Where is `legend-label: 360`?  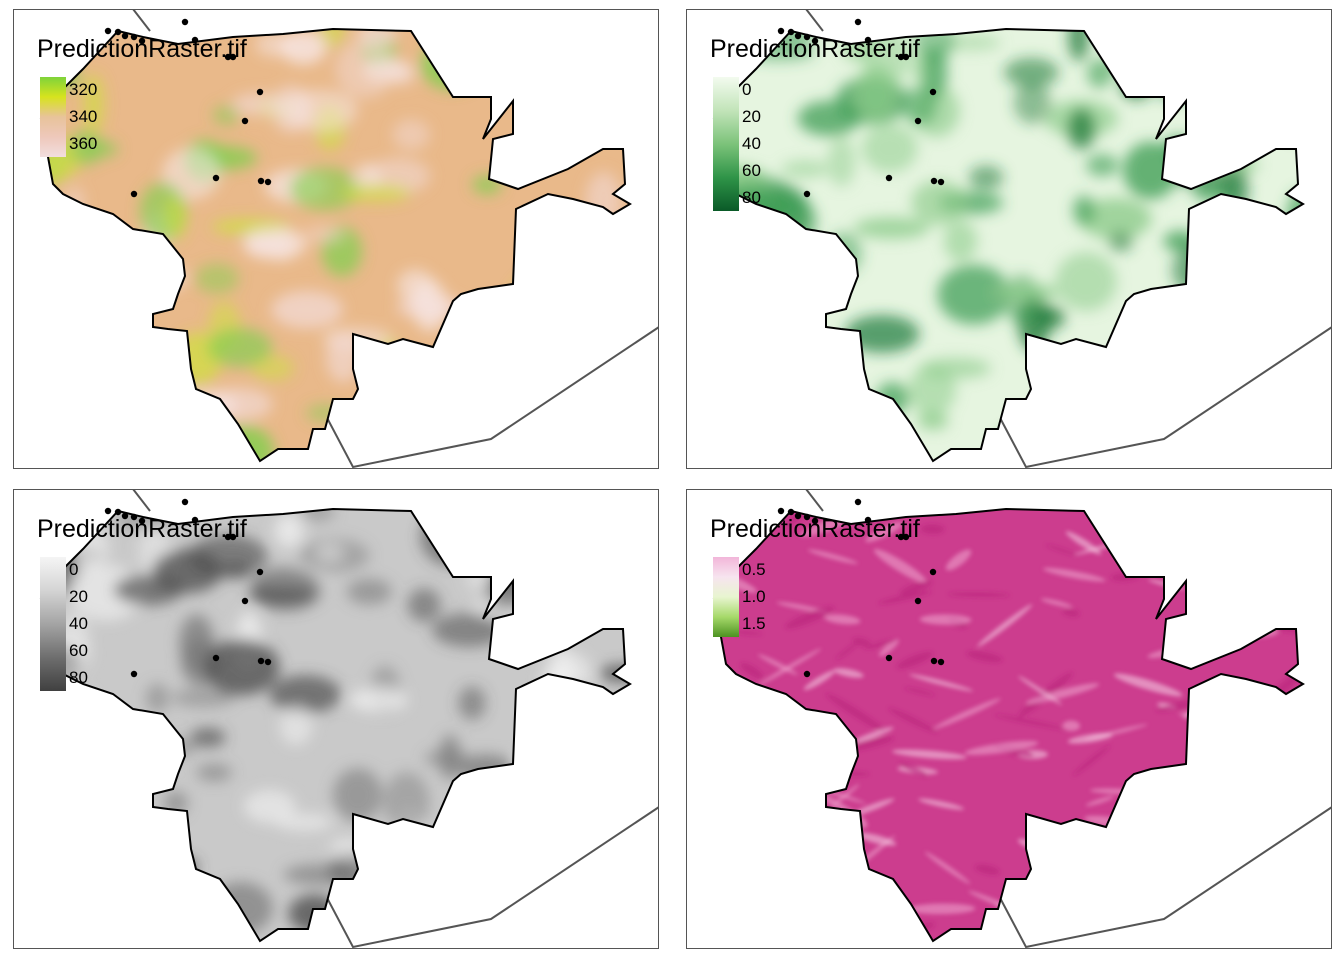 legend-label: 360 is located at coordinates (83, 143).